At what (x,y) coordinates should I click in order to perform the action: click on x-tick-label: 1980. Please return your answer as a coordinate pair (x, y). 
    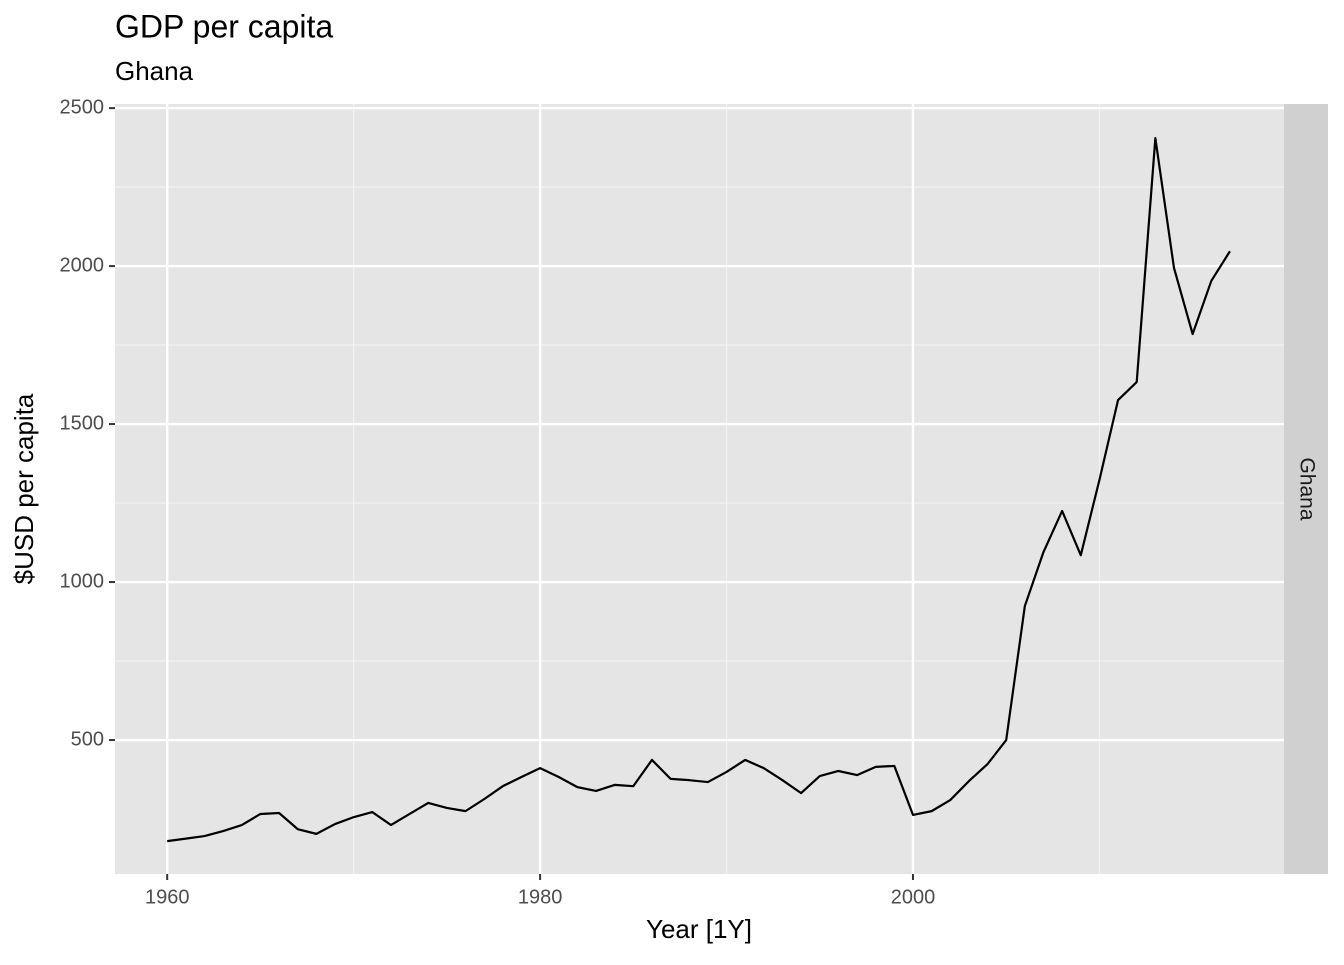
    Looking at the image, I should click on (540, 897).